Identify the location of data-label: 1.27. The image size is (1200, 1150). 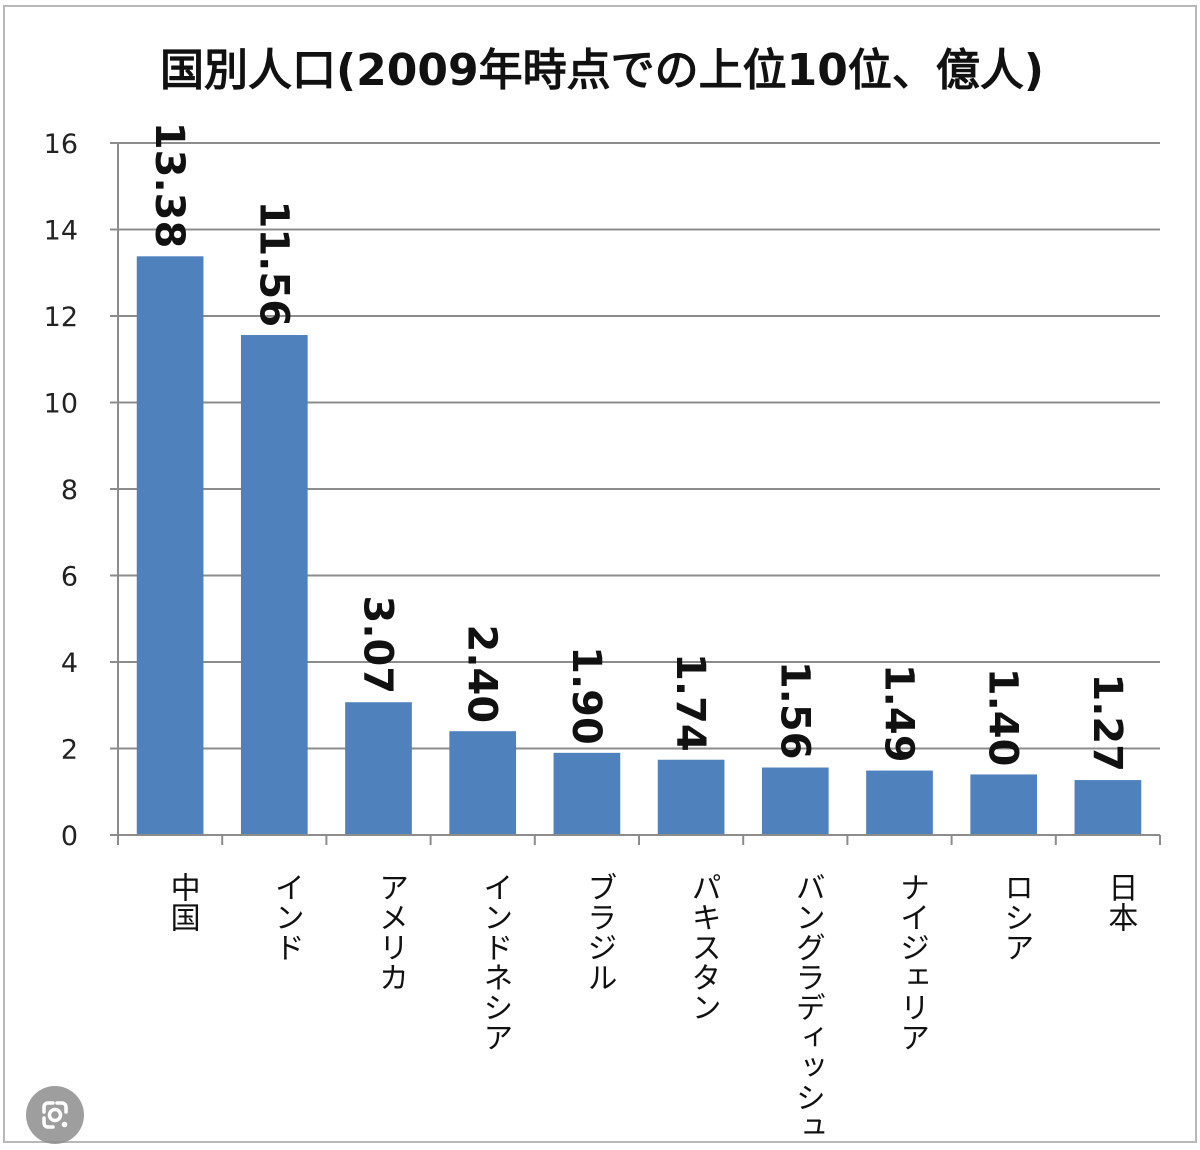
(1107, 722).